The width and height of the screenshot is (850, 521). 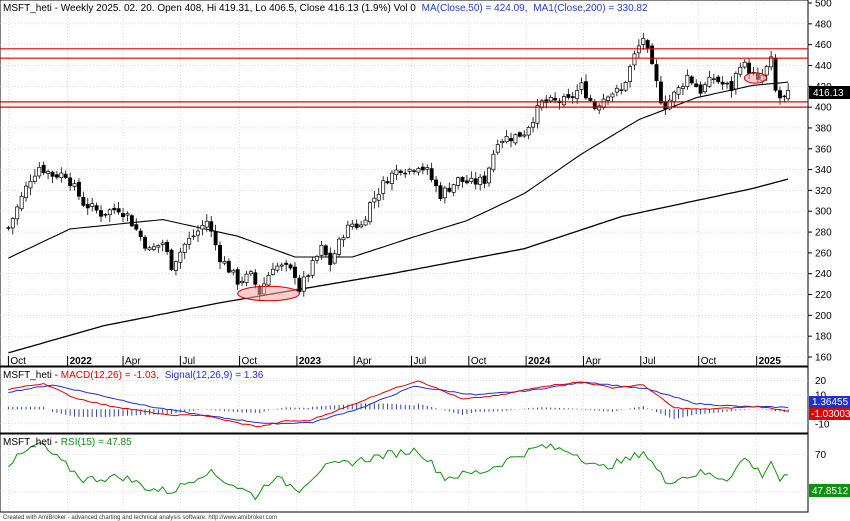 What do you see at coordinates (821, 381) in the screenshot?
I see `macd-tick-label: 20` at bounding box center [821, 381].